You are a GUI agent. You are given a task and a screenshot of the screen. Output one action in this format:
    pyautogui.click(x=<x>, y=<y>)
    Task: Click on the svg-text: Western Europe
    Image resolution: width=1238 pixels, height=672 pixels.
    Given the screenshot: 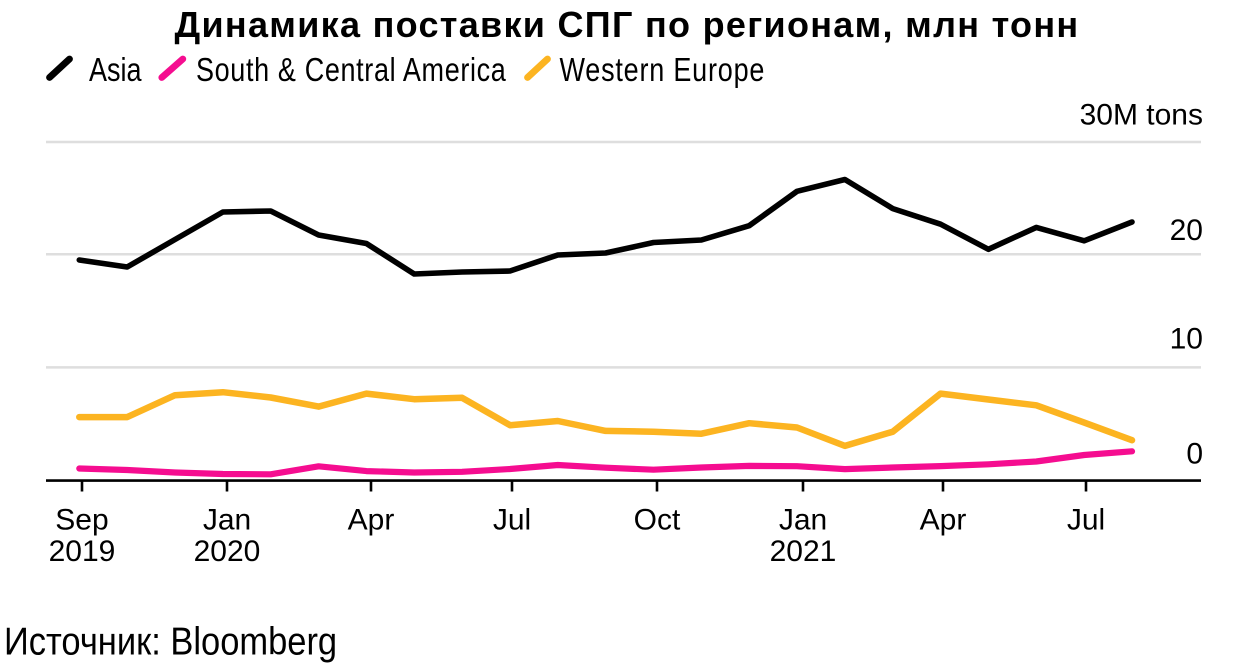 What is the action you would take?
    pyautogui.click(x=663, y=70)
    